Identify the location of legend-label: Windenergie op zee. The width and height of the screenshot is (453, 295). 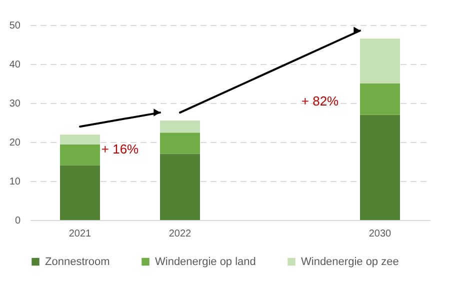
(350, 262).